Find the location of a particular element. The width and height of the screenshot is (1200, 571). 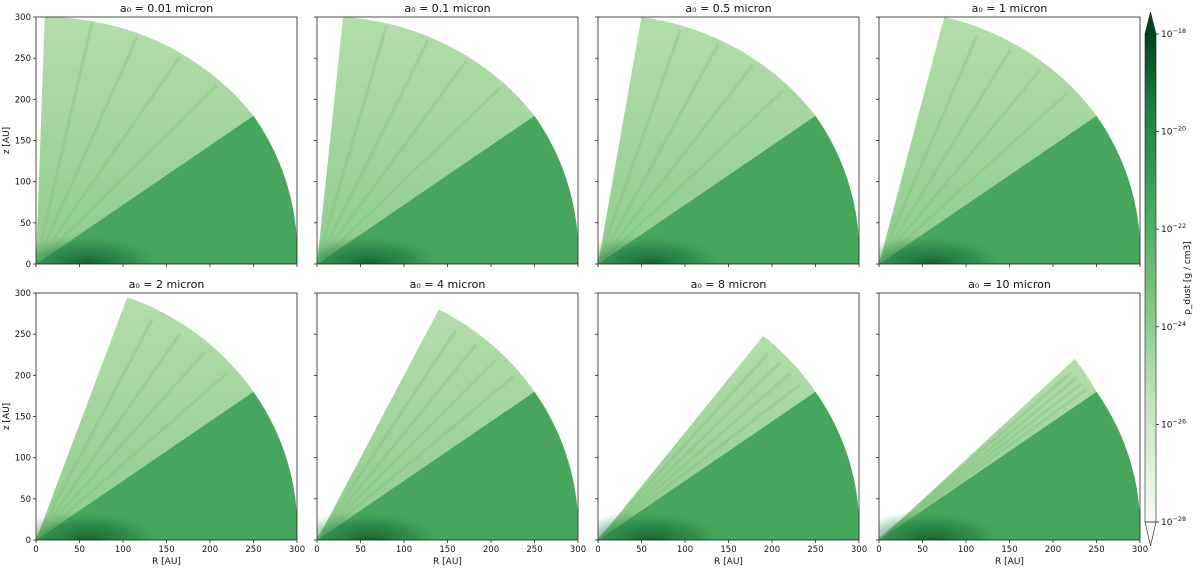

colorbar-extend-bottom is located at coordinates (1150, 534).